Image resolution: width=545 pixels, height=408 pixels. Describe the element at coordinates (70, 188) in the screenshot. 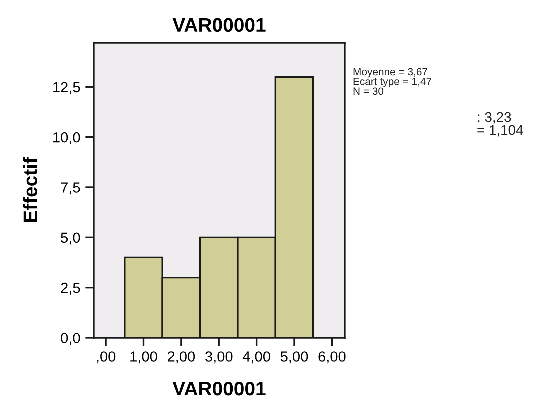

I see `y-tick-label: 7,5` at that location.